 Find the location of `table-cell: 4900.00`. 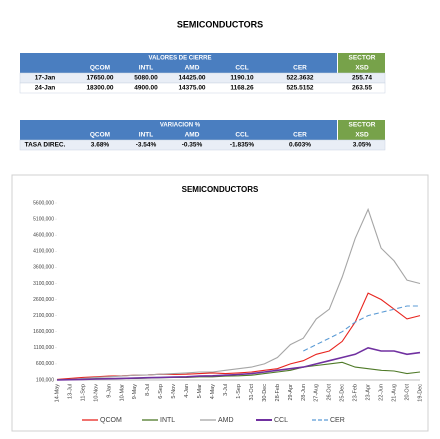

table-cell: 4900.00 is located at coordinates (146, 88).